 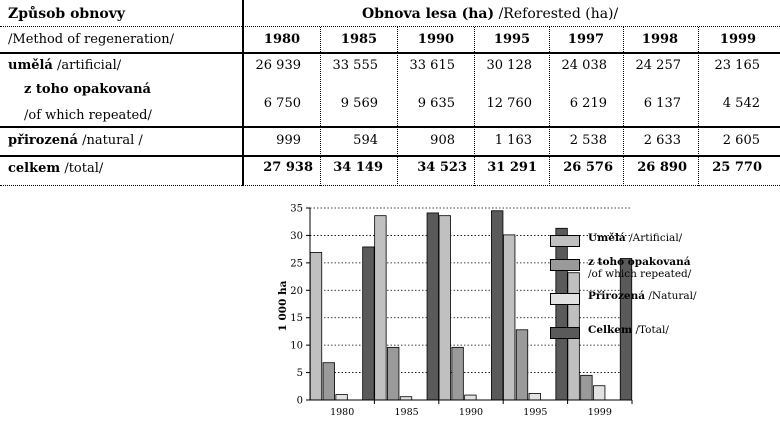 I want to click on row-label-bold: umělá, so click(x=30, y=65).